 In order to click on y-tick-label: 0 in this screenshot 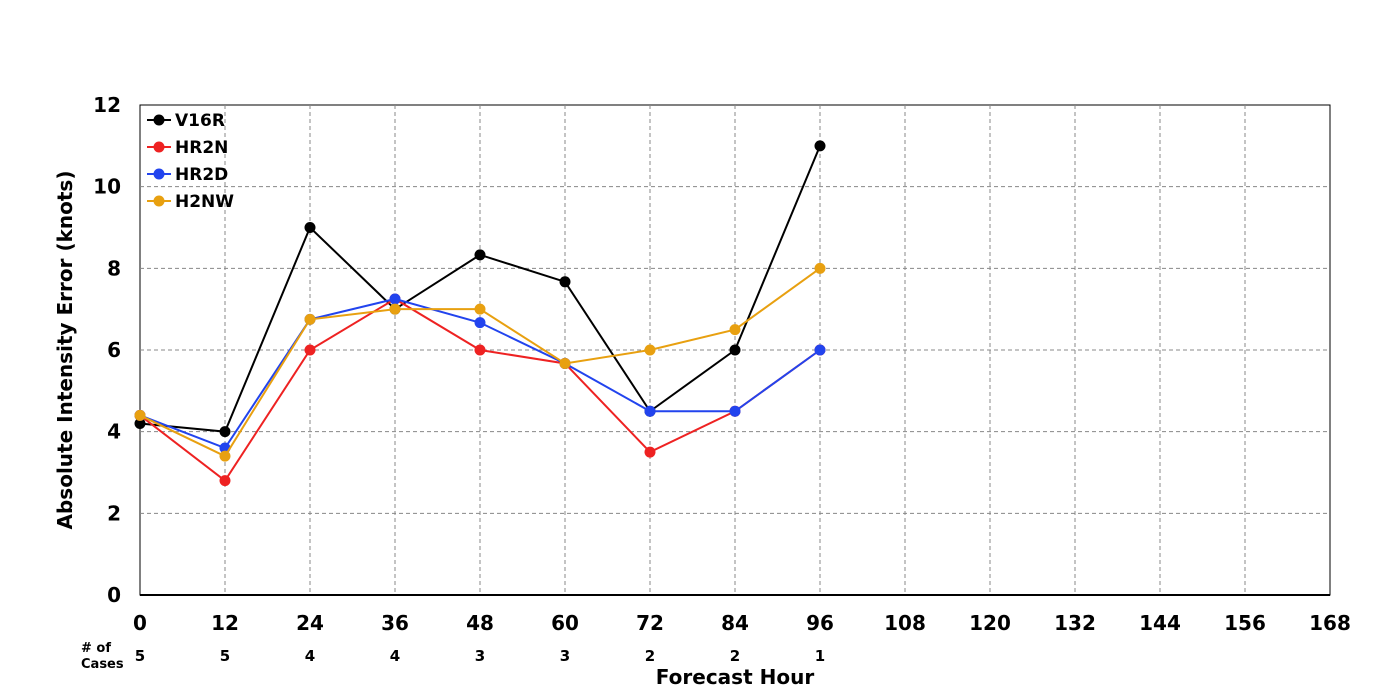, I will do `click(114, 595)`.